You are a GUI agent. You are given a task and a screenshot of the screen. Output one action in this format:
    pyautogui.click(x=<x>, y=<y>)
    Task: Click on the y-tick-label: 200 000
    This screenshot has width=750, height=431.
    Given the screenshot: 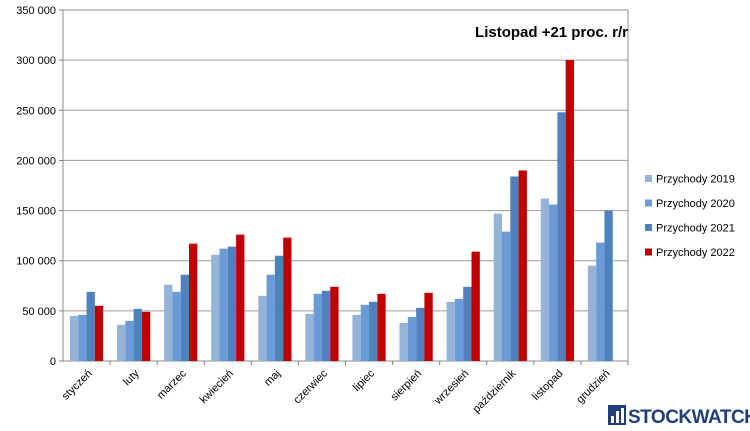 What is the action you would take?
    pyautogui.click(x=36, y=161)
    